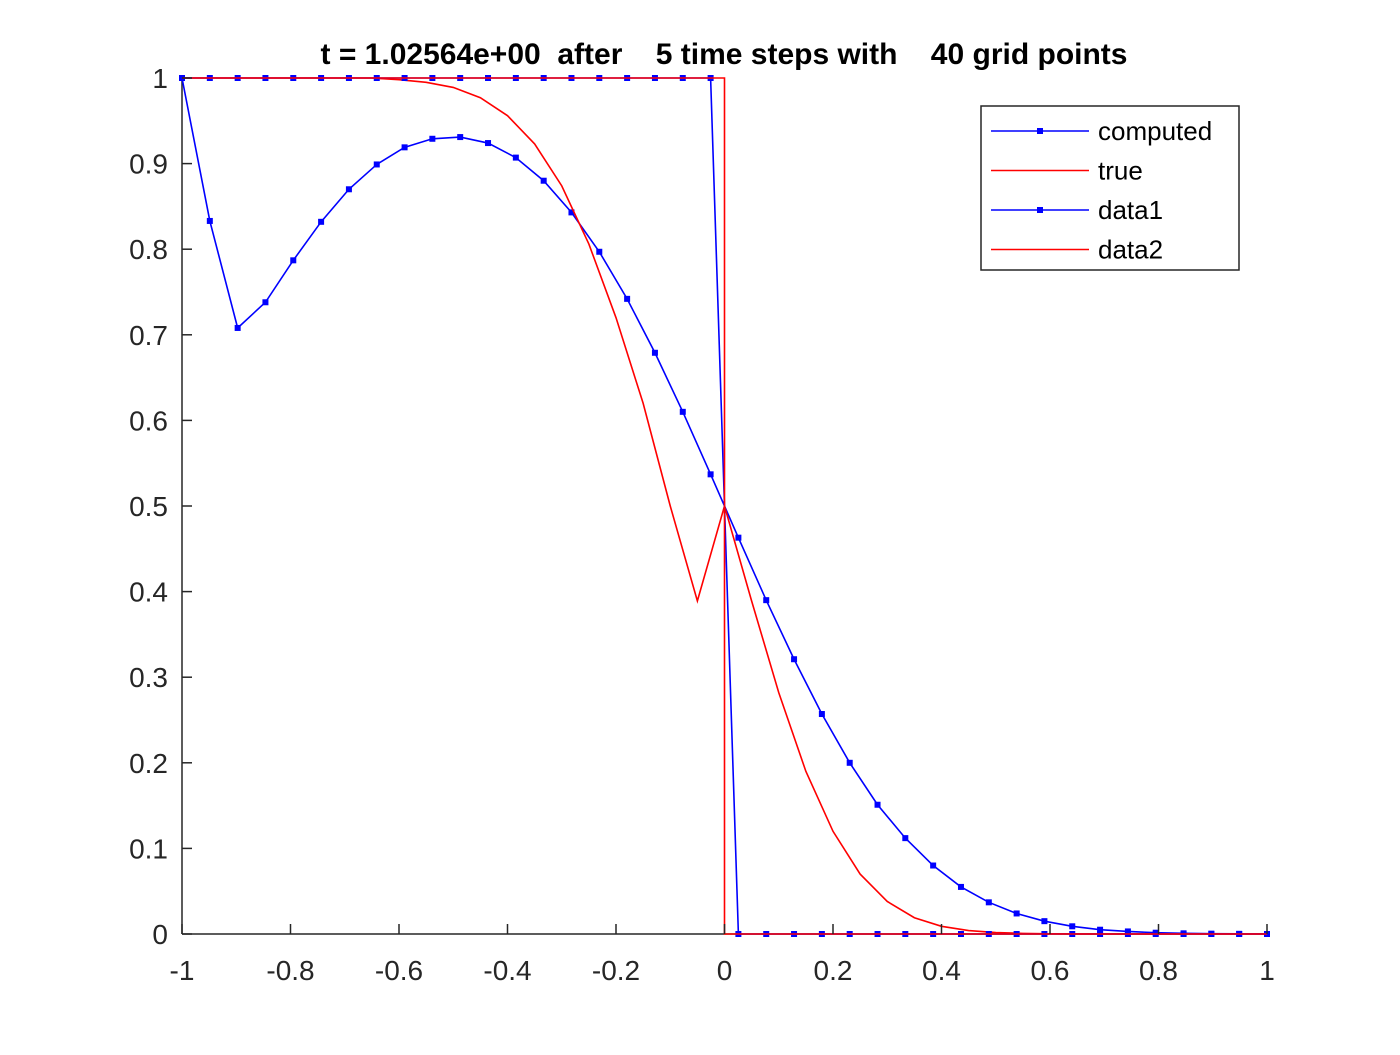 This screenshot has height=1055, width=1400. Describe the element at coordinates (1130, 250) in the screenshot. I see `legend-label: data2` at that location.